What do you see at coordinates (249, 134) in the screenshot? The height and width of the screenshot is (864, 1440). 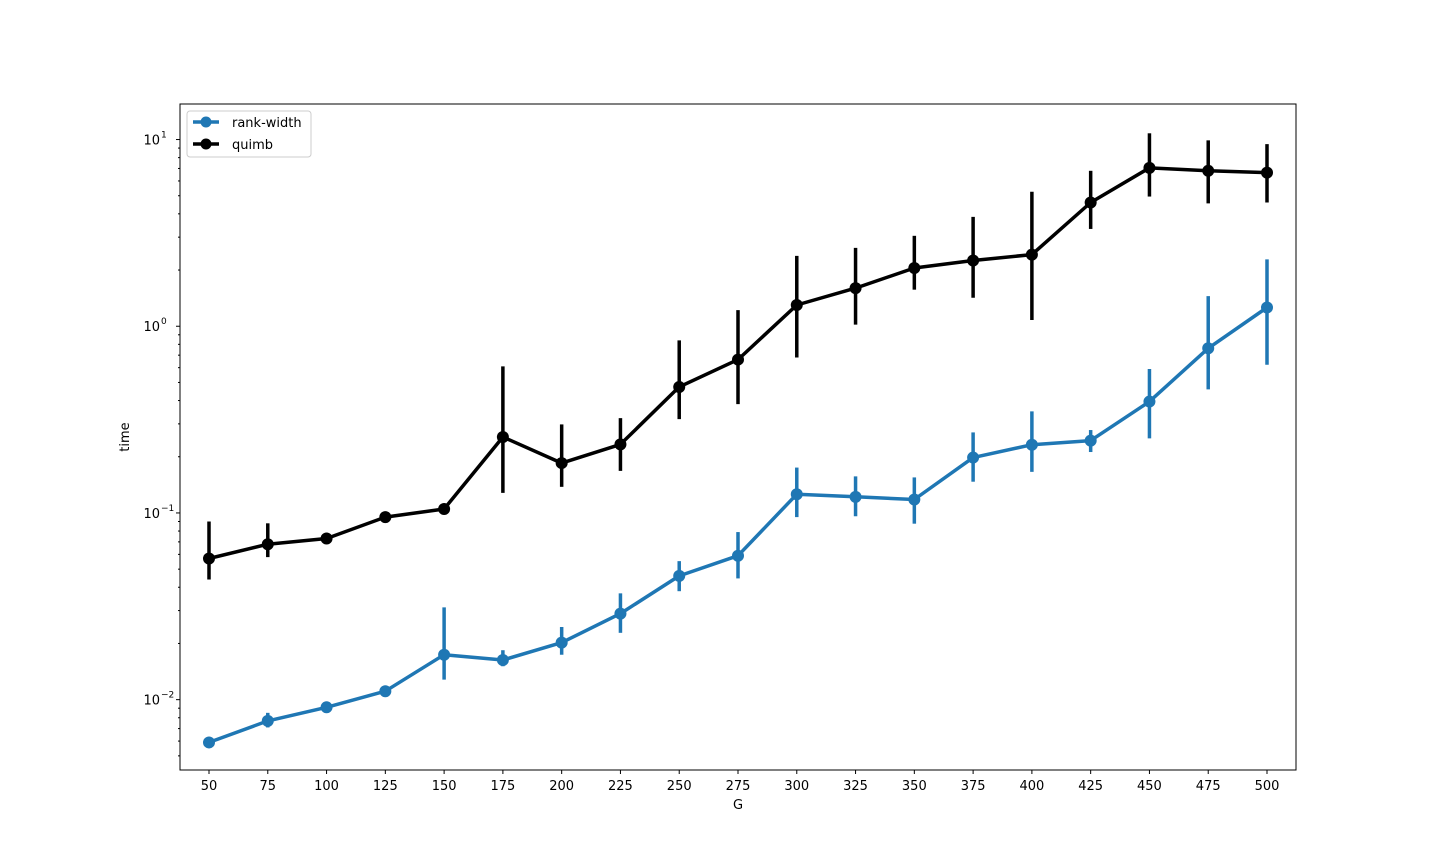 I see `legend: rank-width quimb` at bounding box center [249, 134].